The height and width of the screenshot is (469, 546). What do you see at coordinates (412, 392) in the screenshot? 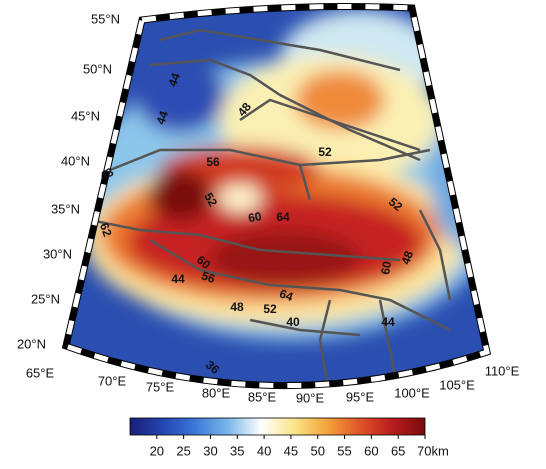
I see `lon-label: 100°E` at bounding box center [412, 392].